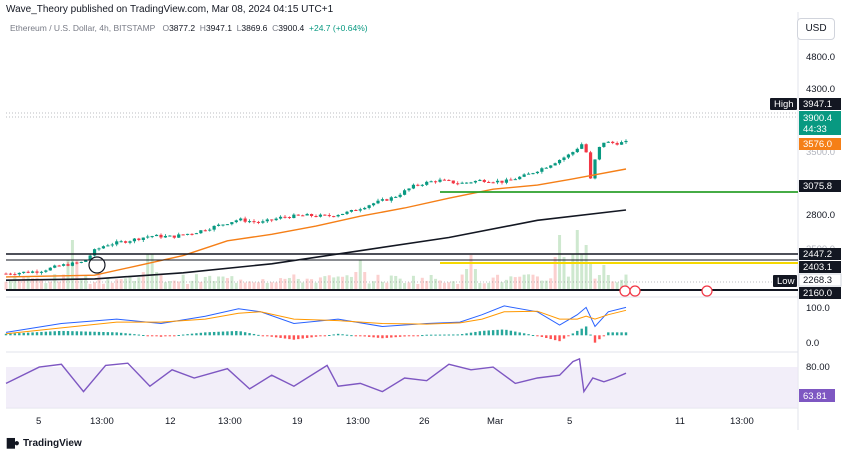 This screenshot has width=850, height=454. I want to click on close-value: 3900.4, so click(291, 28).